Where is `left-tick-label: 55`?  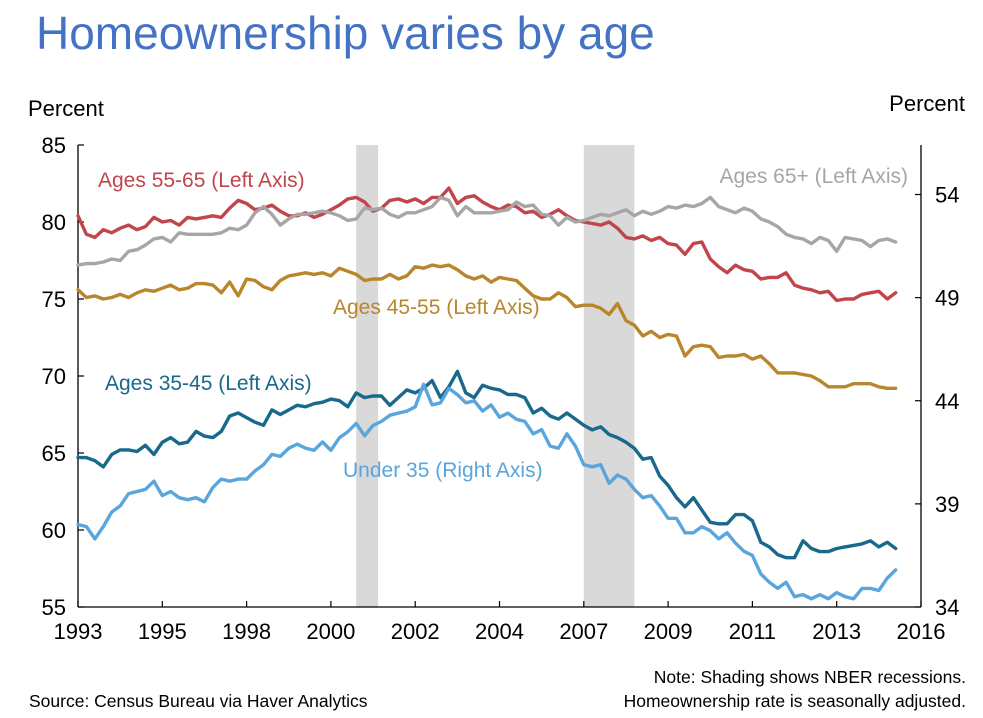
left-tick-label: 55 is located at coordinates (54, 607).